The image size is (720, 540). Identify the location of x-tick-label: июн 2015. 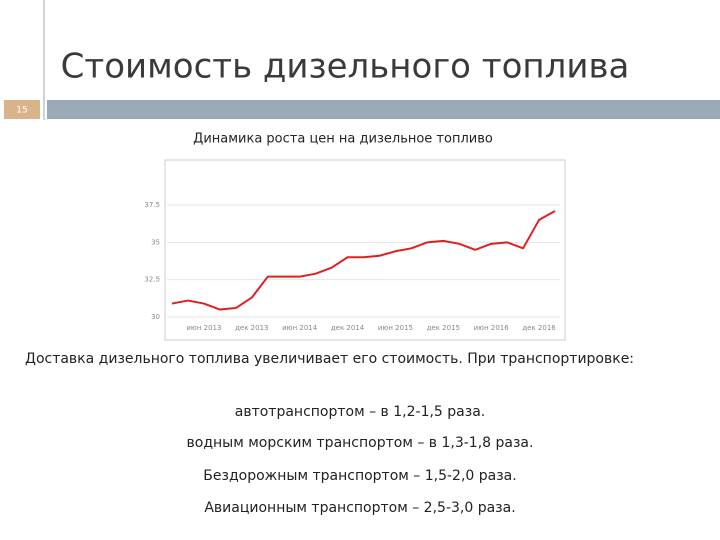
(395, 328).